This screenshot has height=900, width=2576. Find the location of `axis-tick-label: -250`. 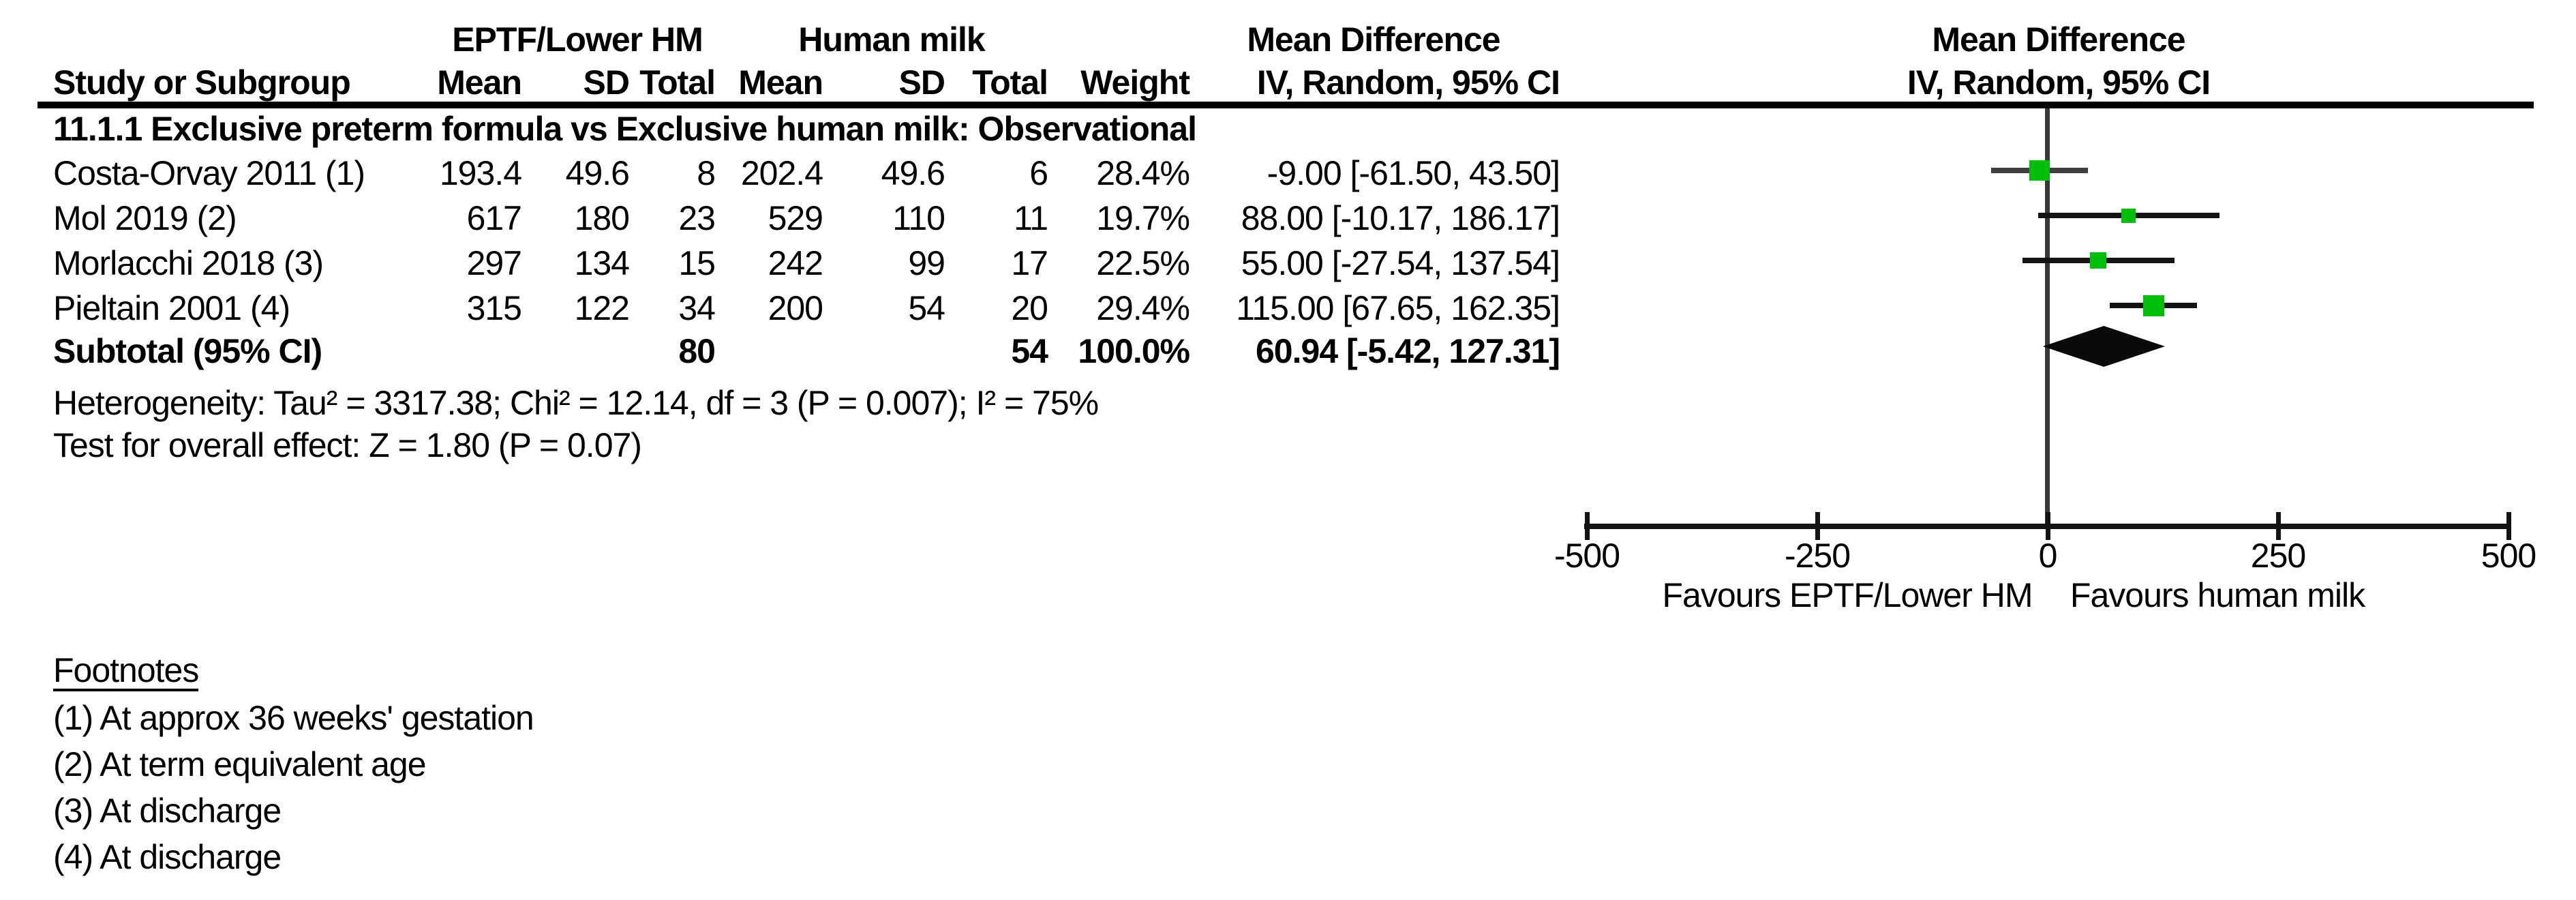

axis-tick-label: -250 is located at coordinates (1817, 556).